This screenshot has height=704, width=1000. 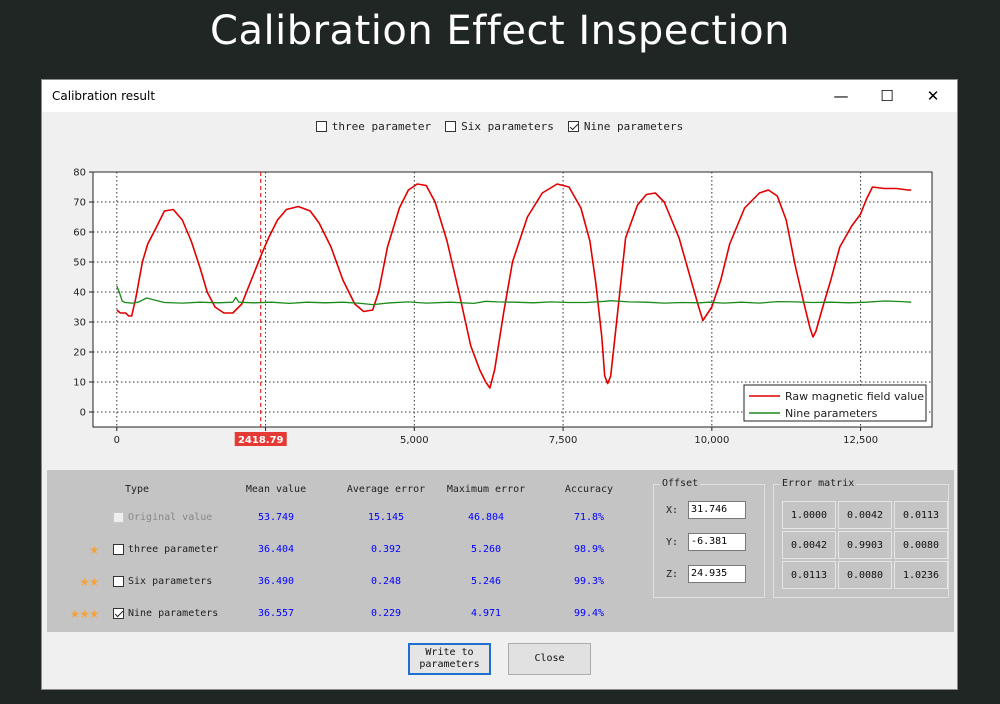 What do you see at coordinates (589, 581) in the screenshot?
I see `accuracy: 99.3%` at bounding box center [589, 581].